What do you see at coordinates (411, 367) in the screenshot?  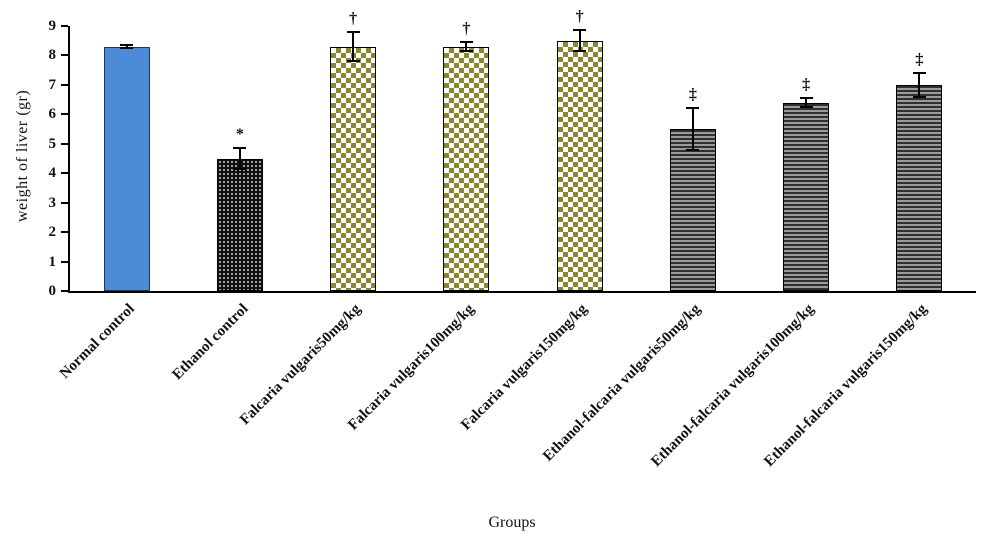 I see `x-tick-label-text: Falcaria vulgaris100mg/kg` at bounding box center [411, 367].